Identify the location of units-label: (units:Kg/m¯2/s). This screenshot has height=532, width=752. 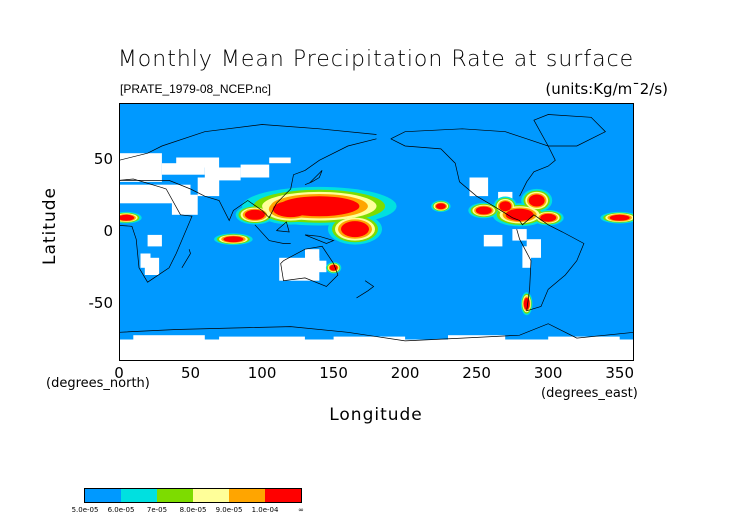
(606, 89).